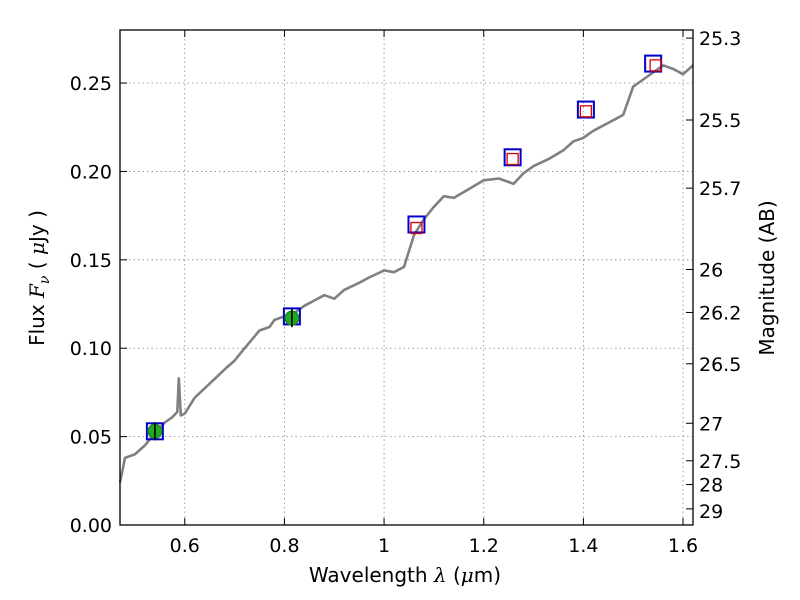 The height and width of the screenshot is (600, 800). What do you see at coordinates (711, 512) in the screenshot?
I see `magnitude-tick-label: 29` at bounding box center [711, 512].